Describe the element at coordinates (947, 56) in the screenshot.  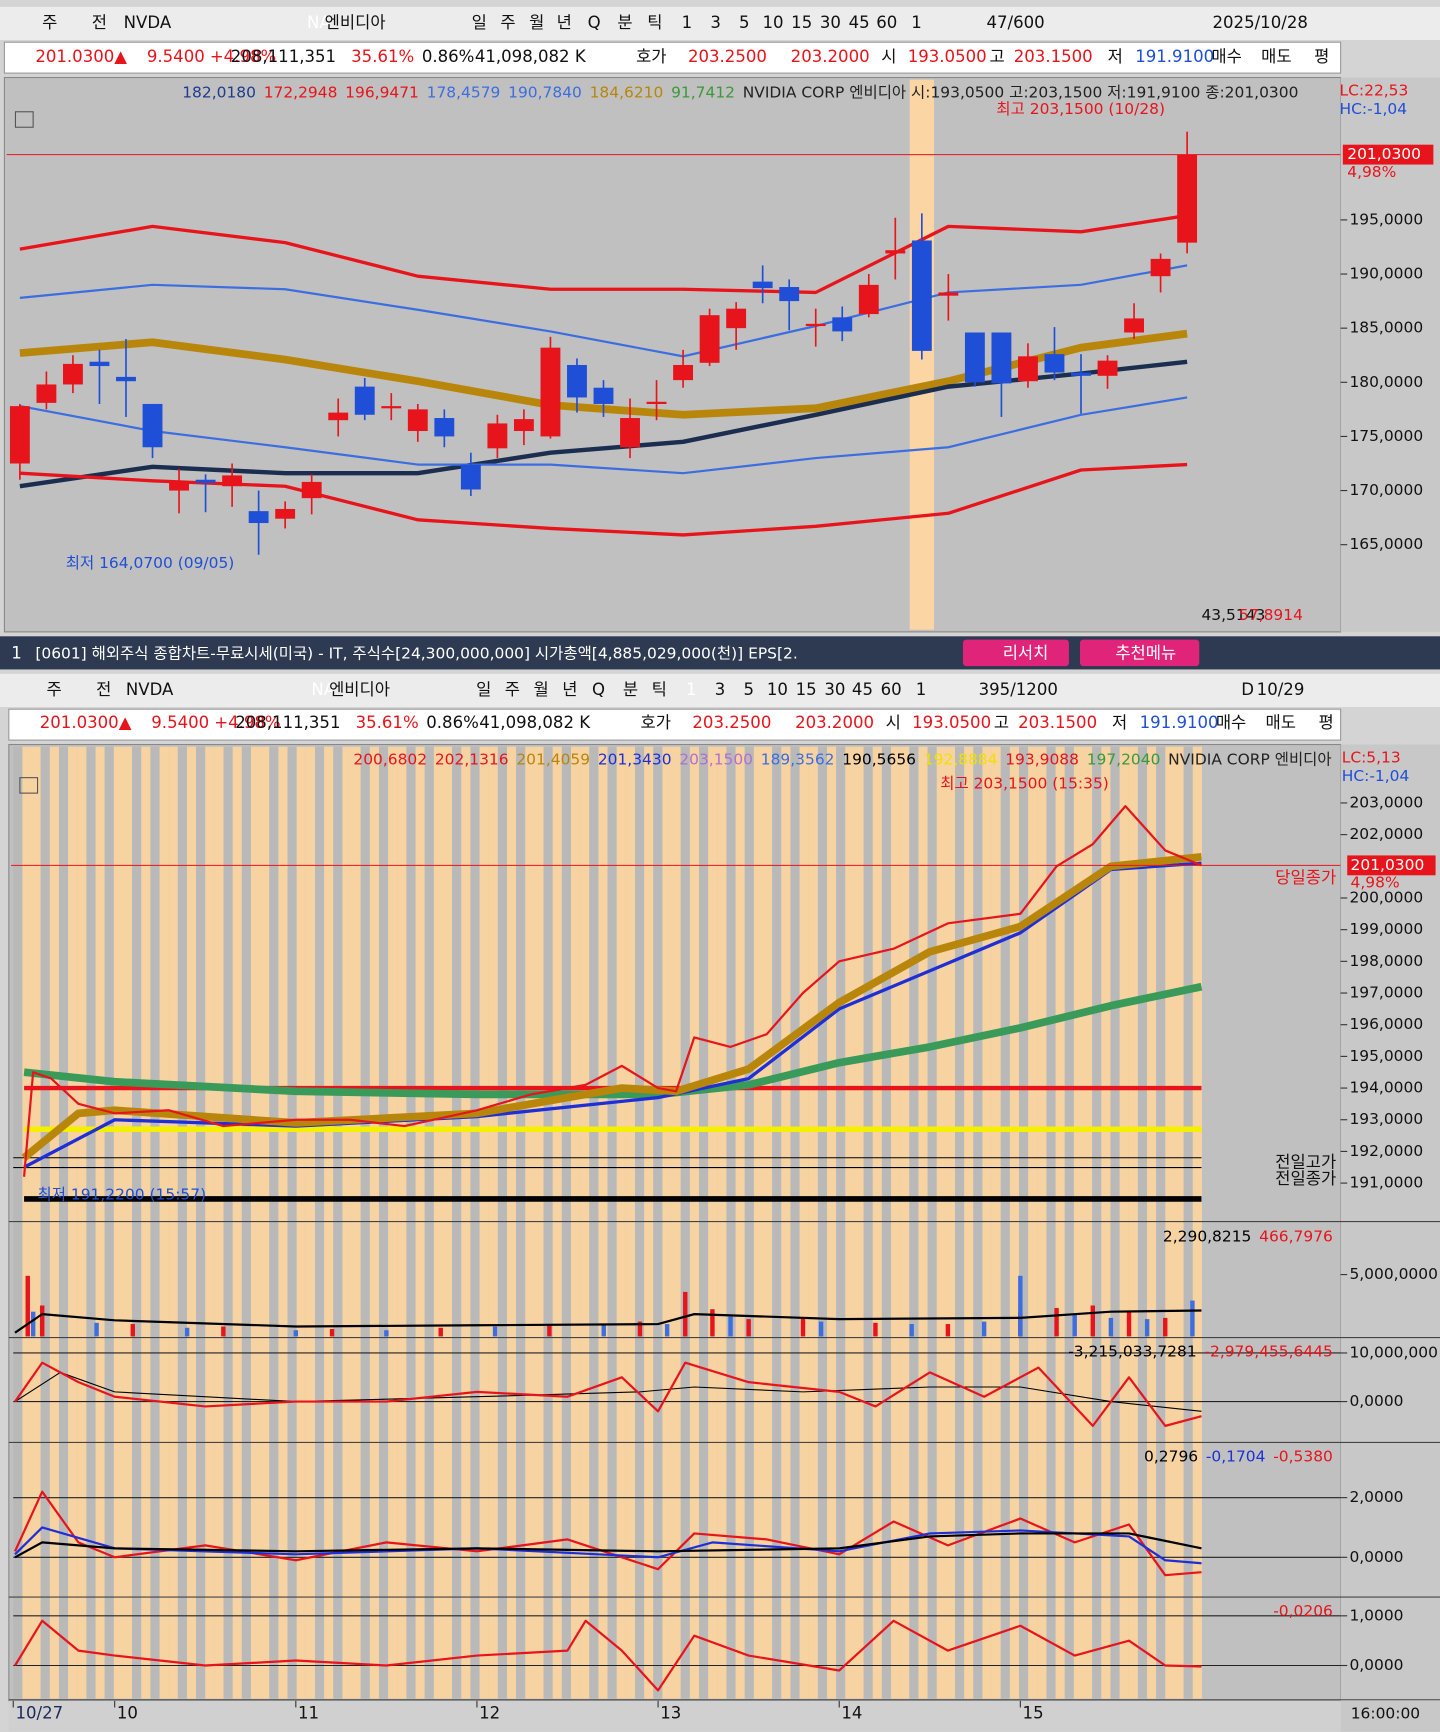
I see `quote-field: 193.0500` at that location.